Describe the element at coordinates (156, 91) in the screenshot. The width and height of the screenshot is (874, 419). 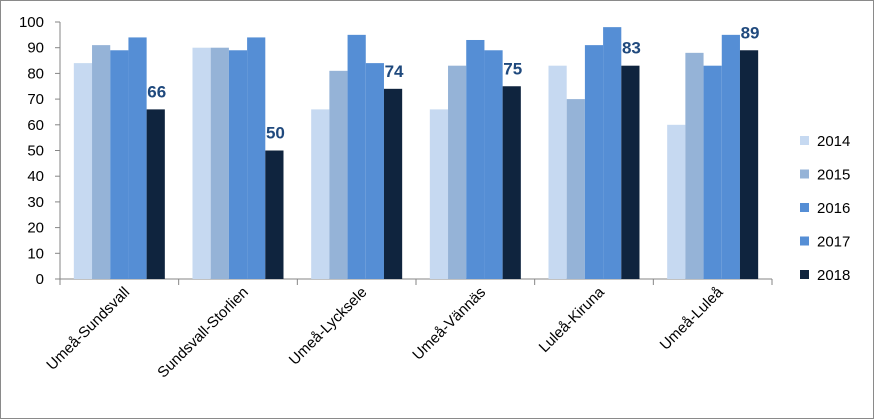
I see `data-label: 66` at that location.